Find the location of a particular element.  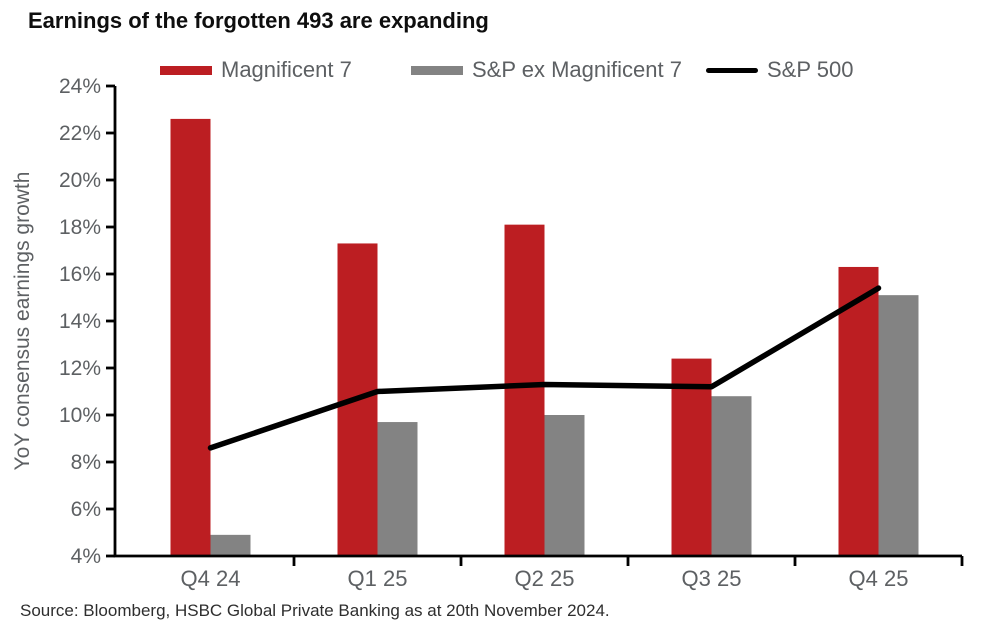

x-tick-label-q3-25: Q3 25 is located at coordinates (712, 578).